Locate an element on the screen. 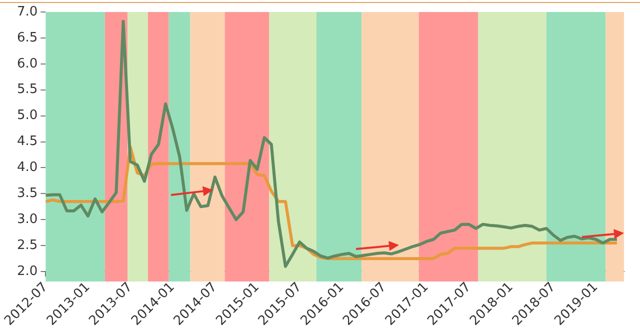 The image size is (640, 332). y-tick-label: 6.5 is located at coordinates (27, 38).